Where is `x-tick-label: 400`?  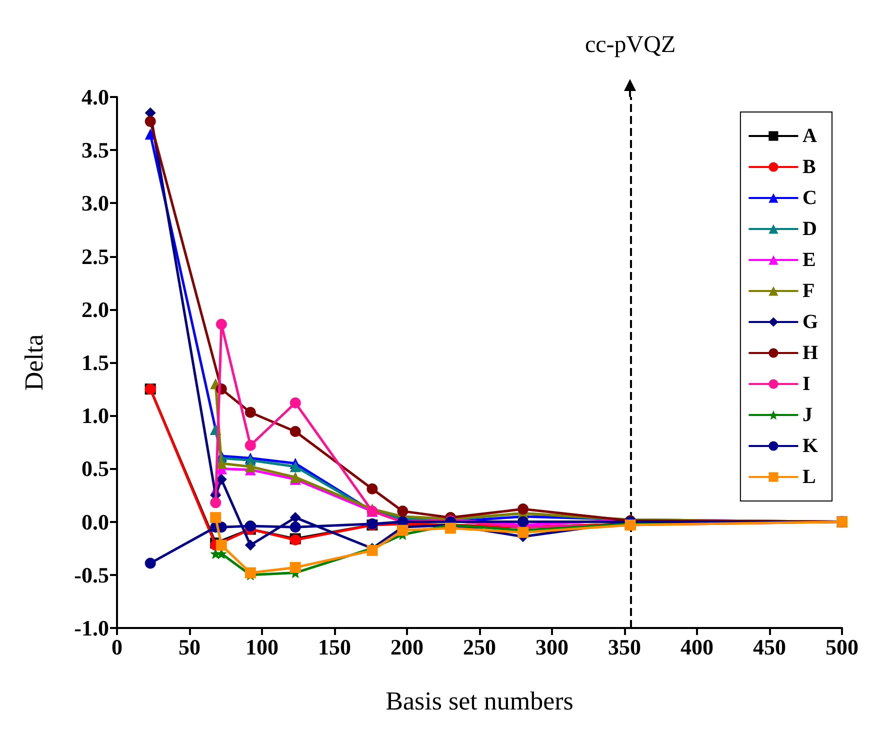
x-tick-label: 400 is located at coordinates (697, 647).